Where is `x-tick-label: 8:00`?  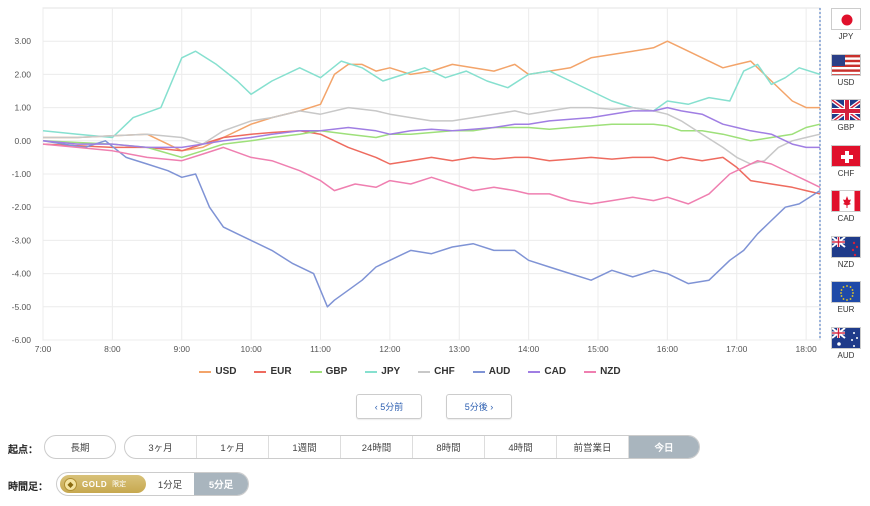 x-tick-label: 8:00 is located at coordinates (112, 349).